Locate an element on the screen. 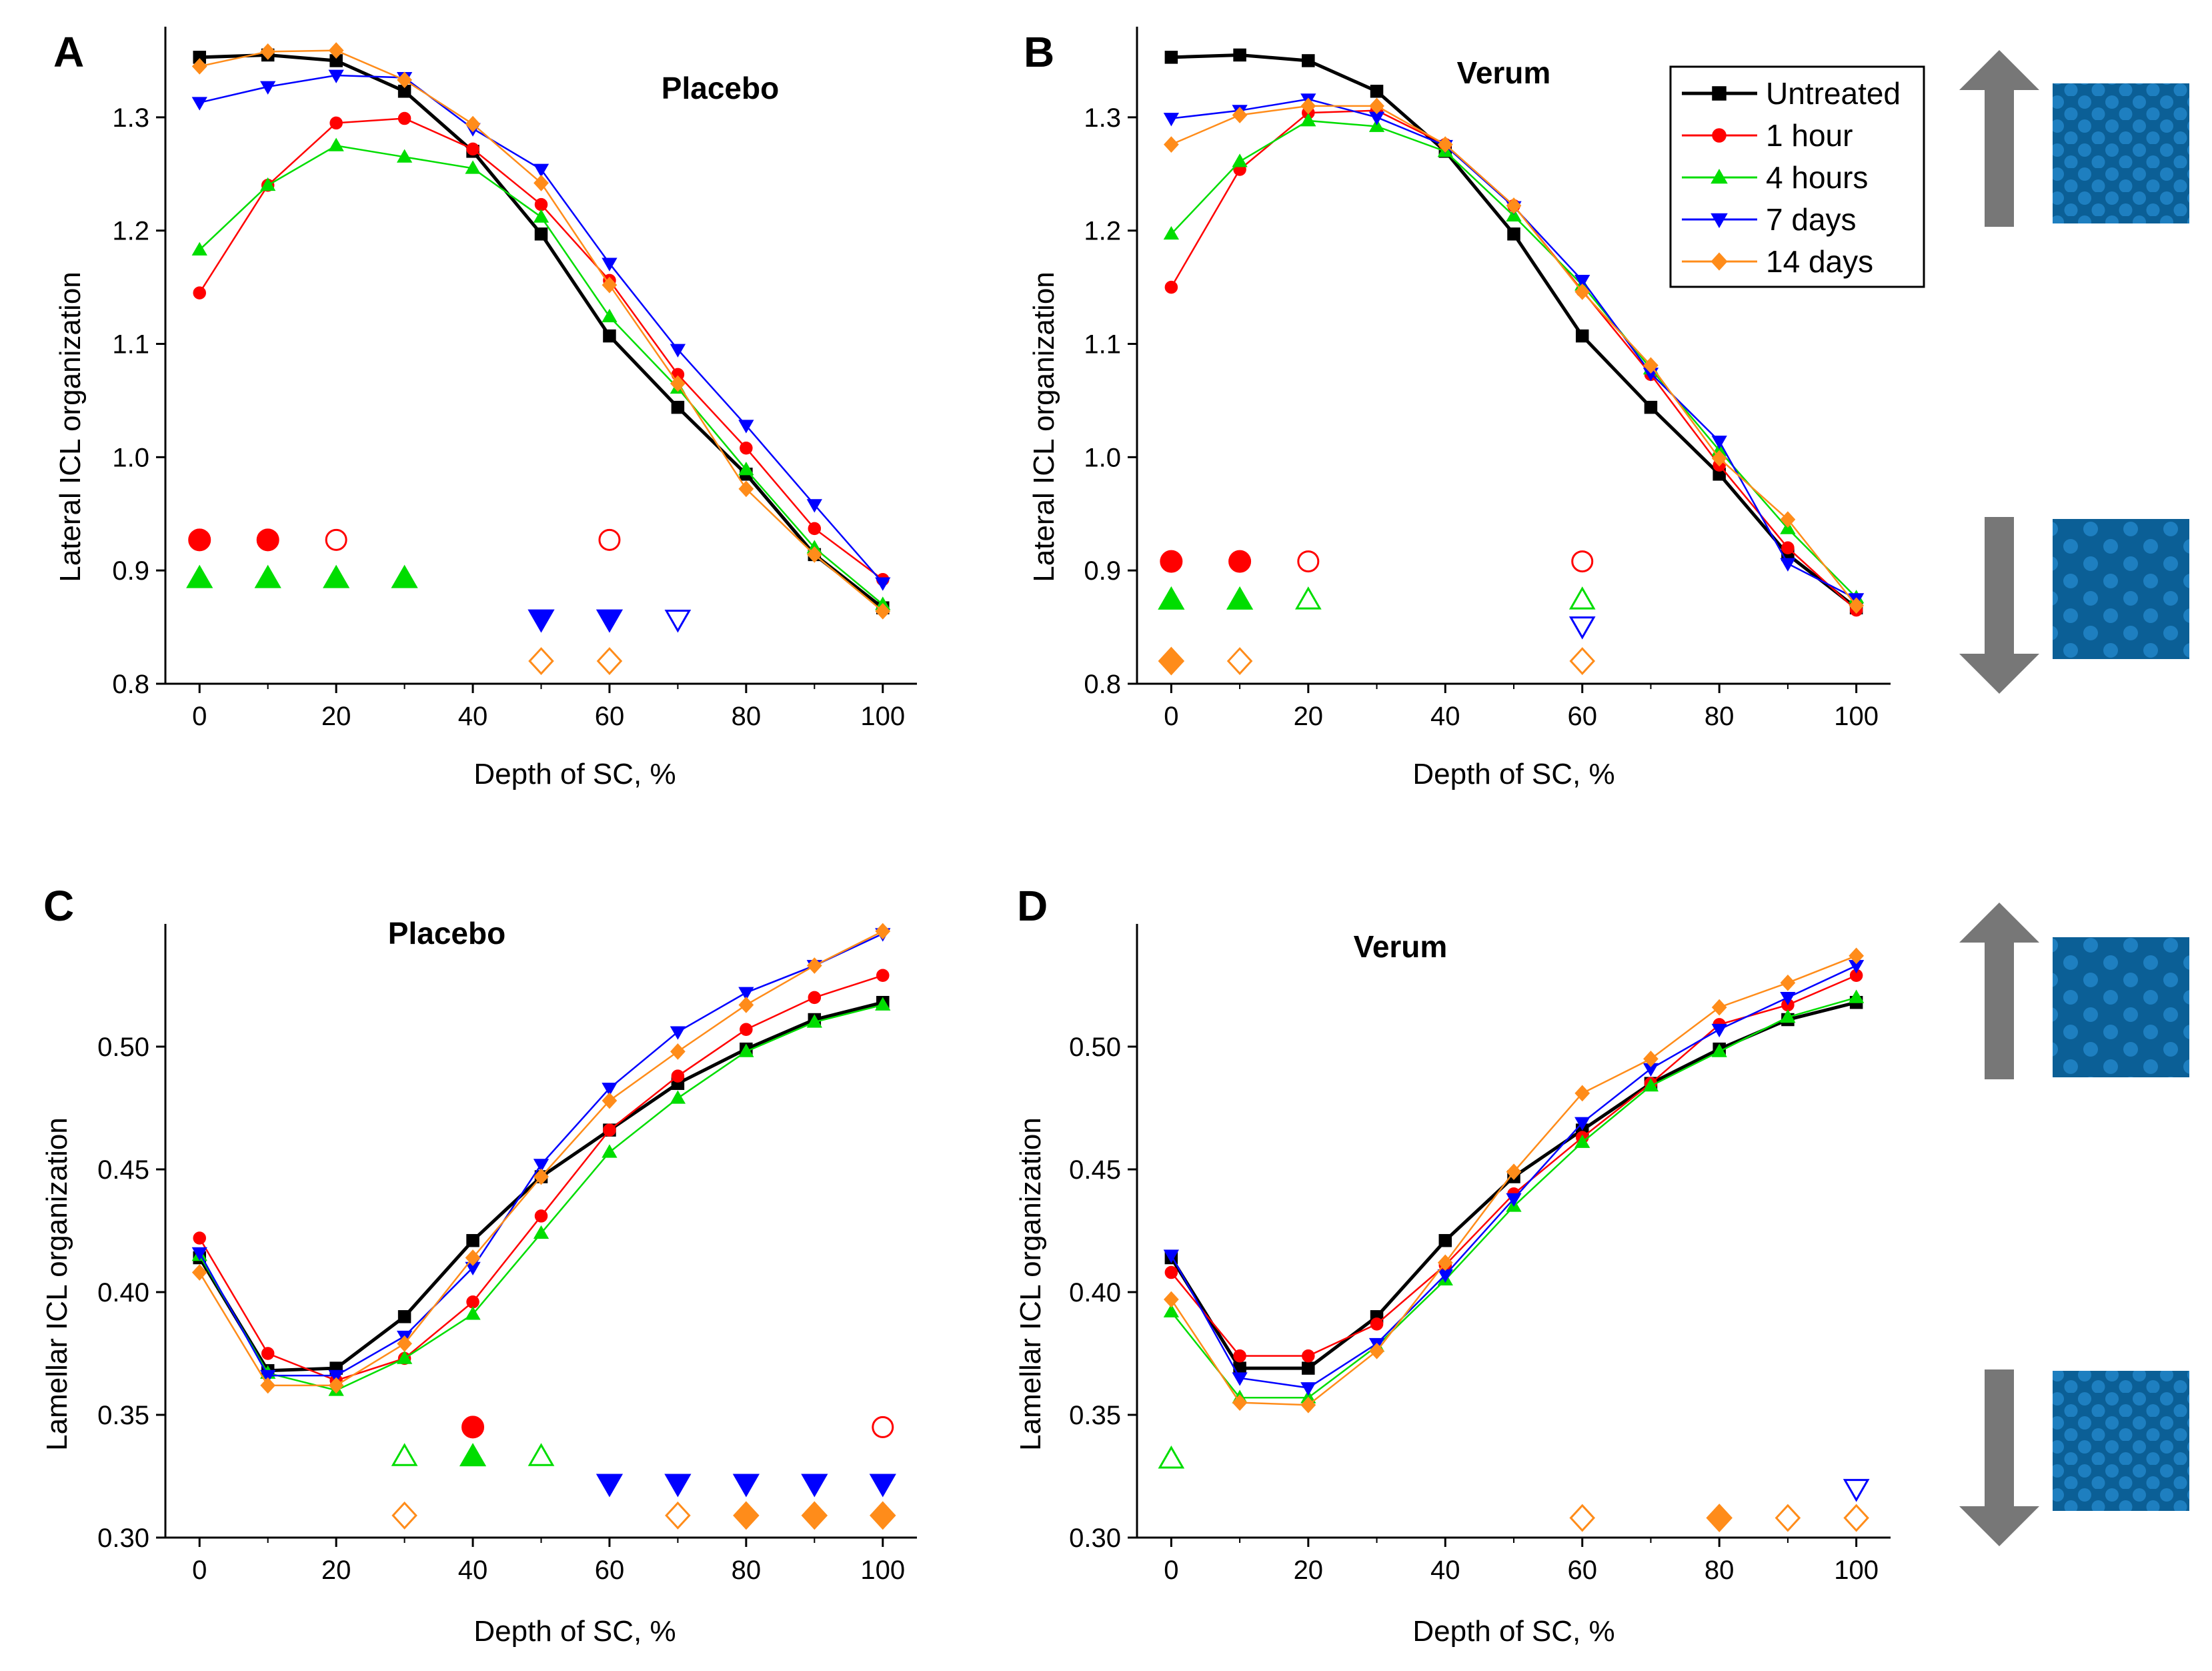  panel-letter-b: B is located at coordinates (1039, 52).